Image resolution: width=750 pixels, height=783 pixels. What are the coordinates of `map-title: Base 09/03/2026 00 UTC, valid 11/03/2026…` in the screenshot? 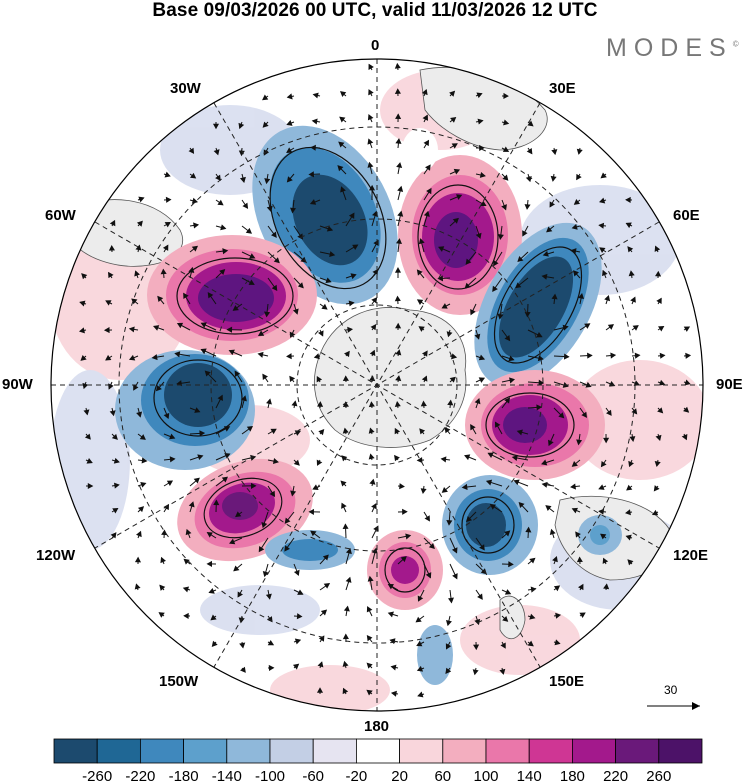 It's located at (375, 10).